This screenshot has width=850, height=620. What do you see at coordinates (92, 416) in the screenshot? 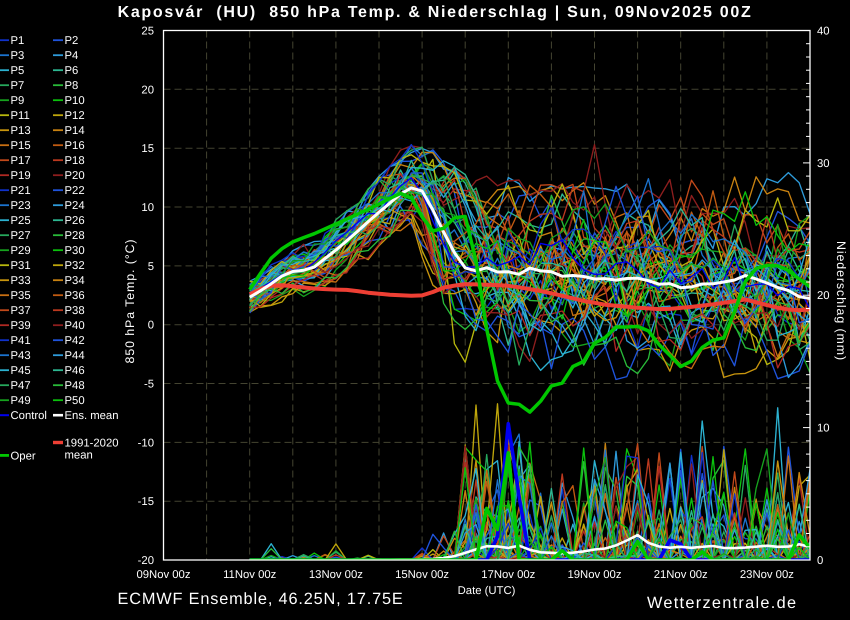
I see `svg-text: Ens. mean` at bounding box center [92, 416].